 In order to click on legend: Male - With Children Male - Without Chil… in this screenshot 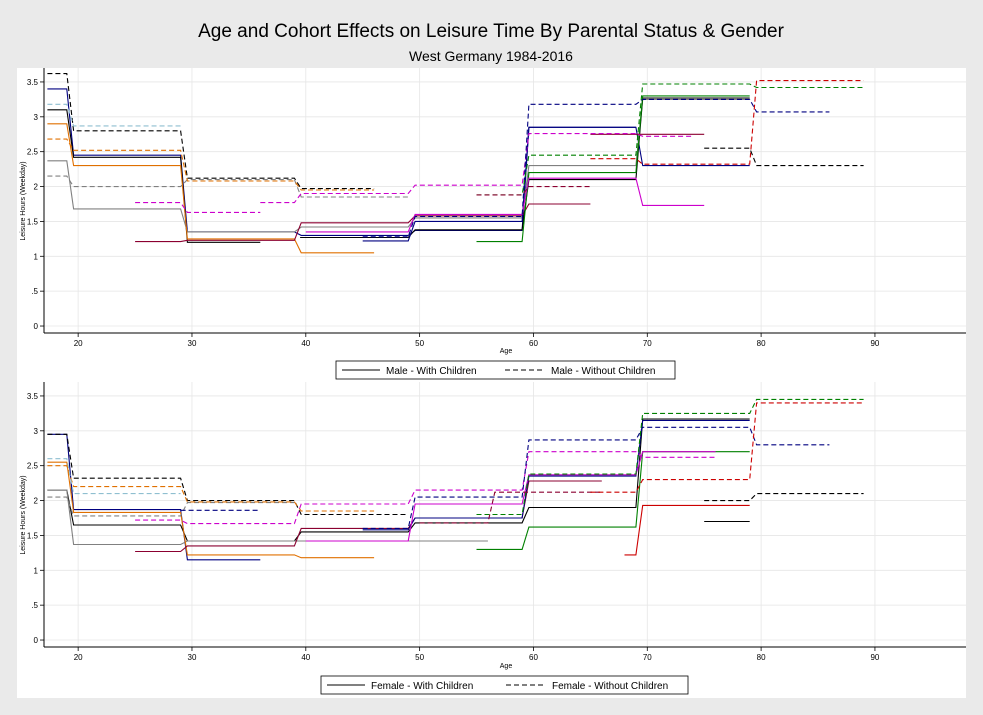, I will do `click(505, 370)`.